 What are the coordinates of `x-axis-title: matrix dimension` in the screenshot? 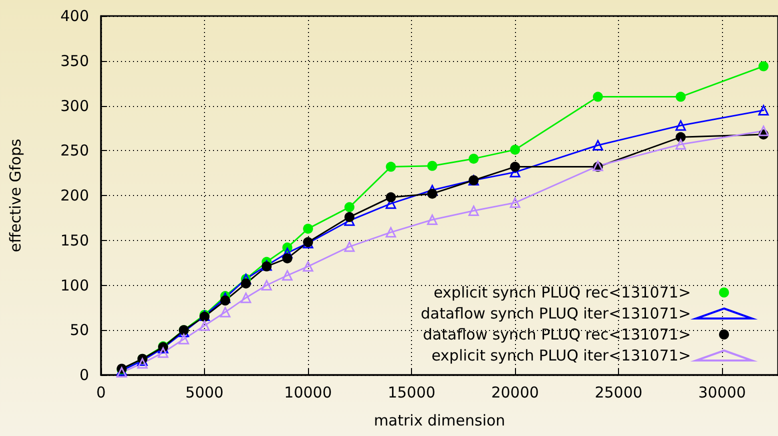 It's located at (440, 421).